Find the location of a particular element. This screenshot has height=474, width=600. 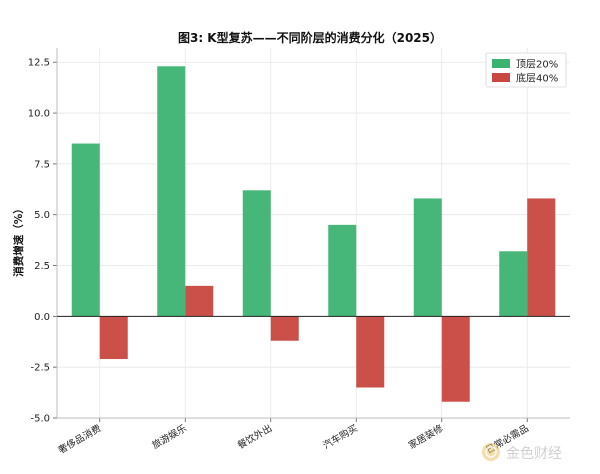

x-tick-labels: 奢侈品消费 旅游娱乐 餐饮外出 汽车购买 家居装修 日常必需品 is located at coordinates (293, 439).